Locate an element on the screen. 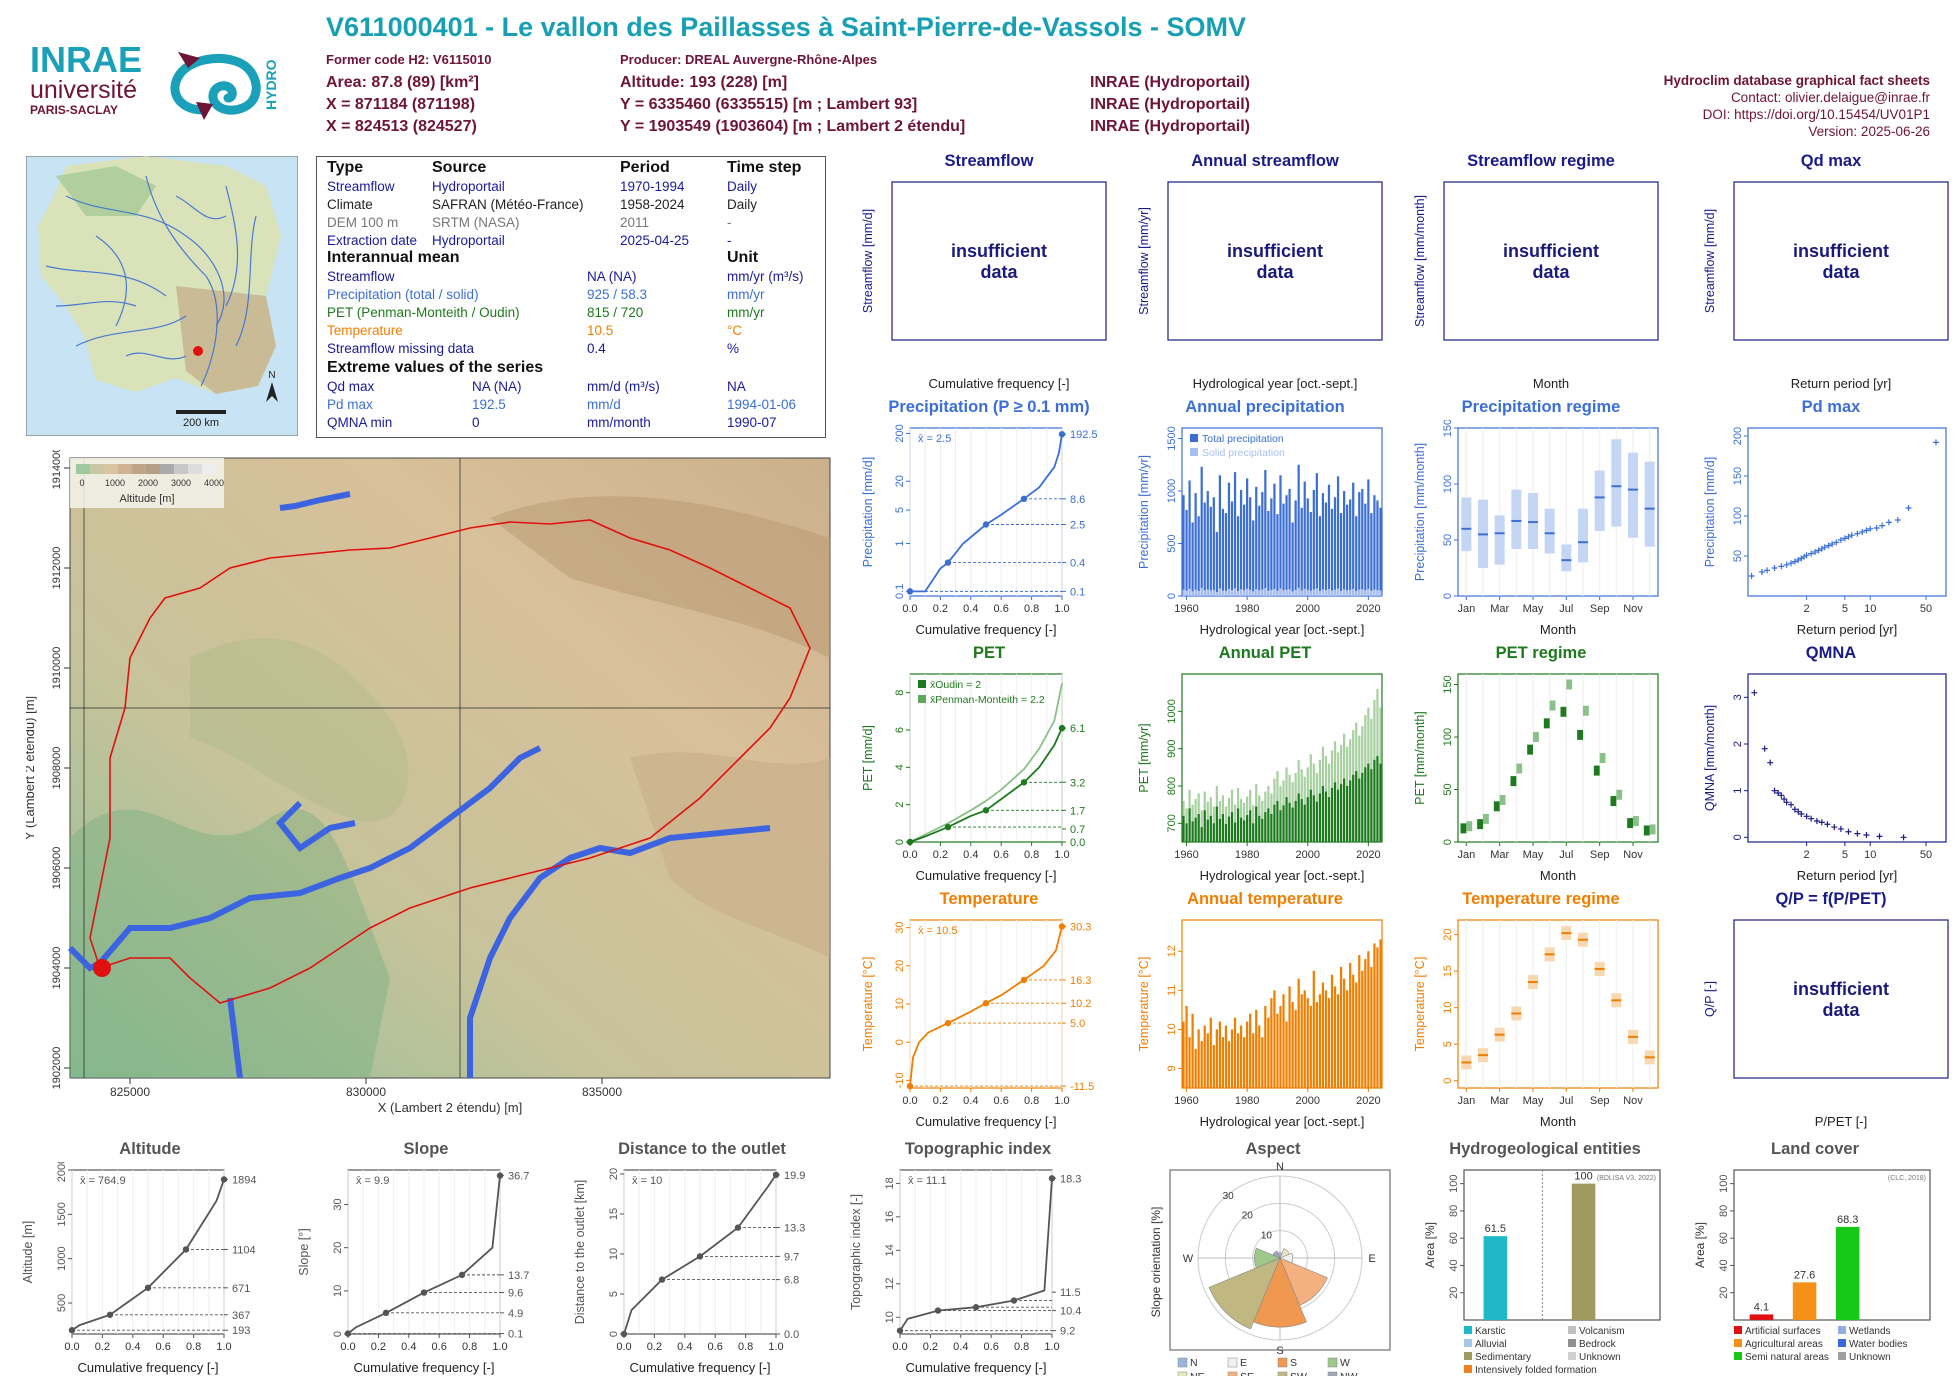 This screenshot has width=1960, height=1386. aspect-legend-label: W is located at coordinates (1345, 1363).